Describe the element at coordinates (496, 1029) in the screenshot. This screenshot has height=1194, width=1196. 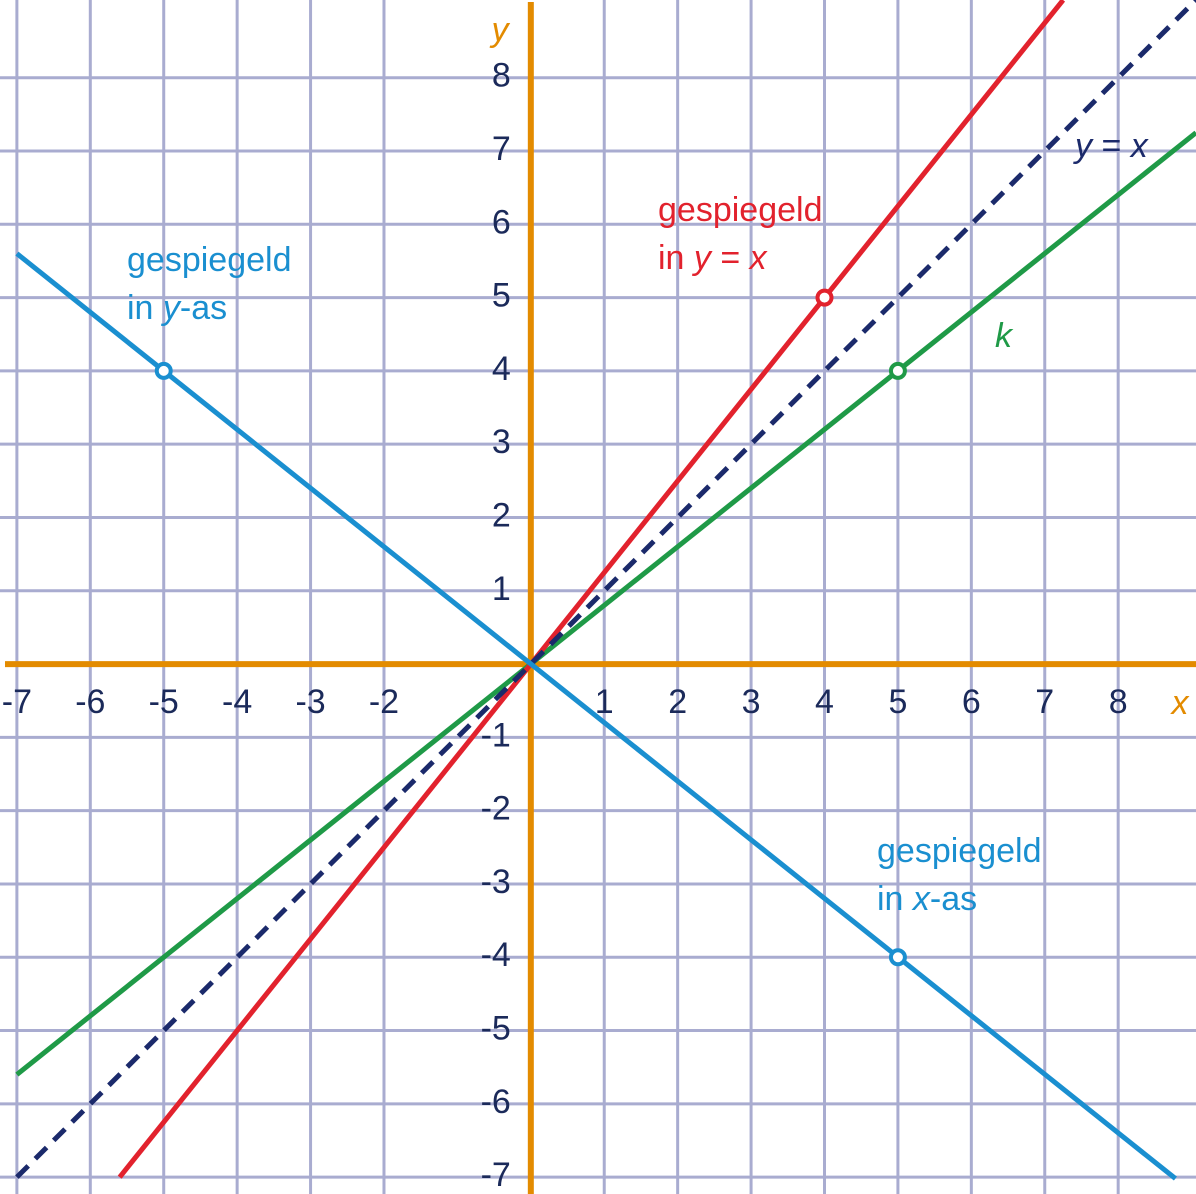
I see `y-tick-label: -5` at that location.